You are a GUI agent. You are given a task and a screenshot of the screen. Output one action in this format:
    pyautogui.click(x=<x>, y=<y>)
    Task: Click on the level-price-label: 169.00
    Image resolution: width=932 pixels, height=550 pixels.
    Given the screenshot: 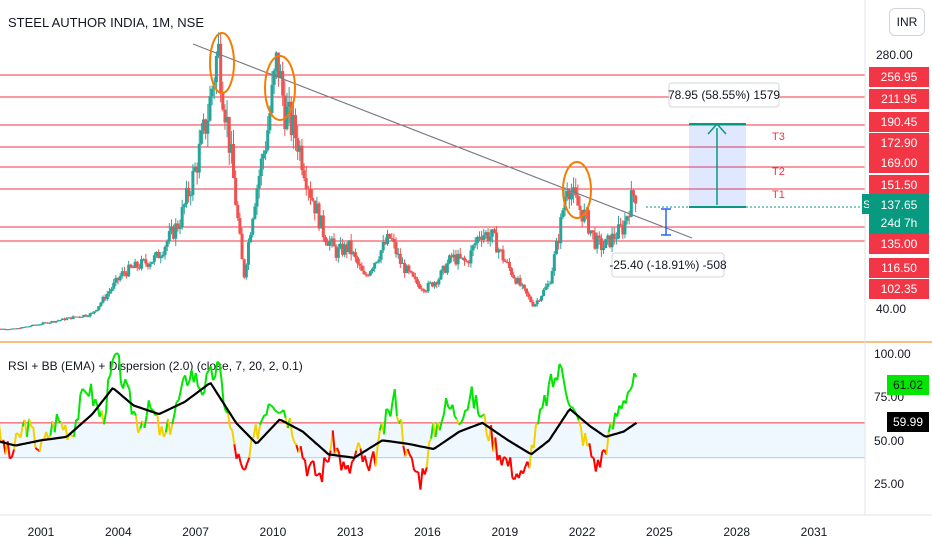 What is the action you would take?
    pyautogui.click(x=899, y=163)
    